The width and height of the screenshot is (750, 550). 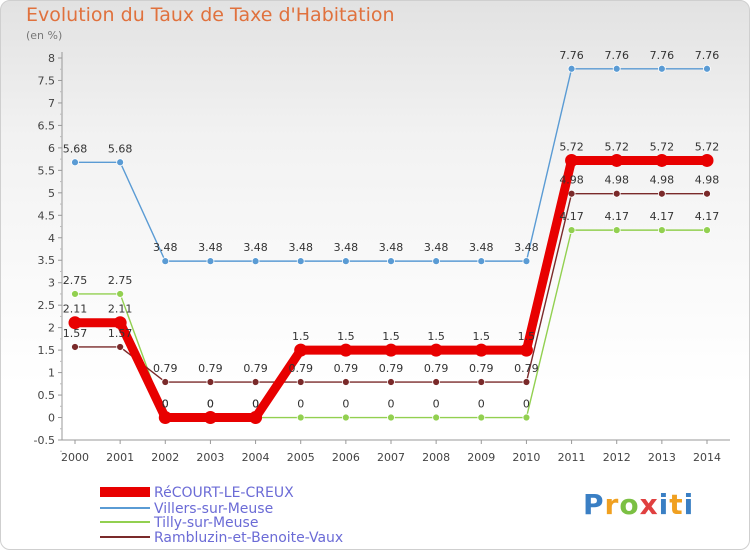 I want to click on x-tick-label: 2013, so click(x=662, y=457).